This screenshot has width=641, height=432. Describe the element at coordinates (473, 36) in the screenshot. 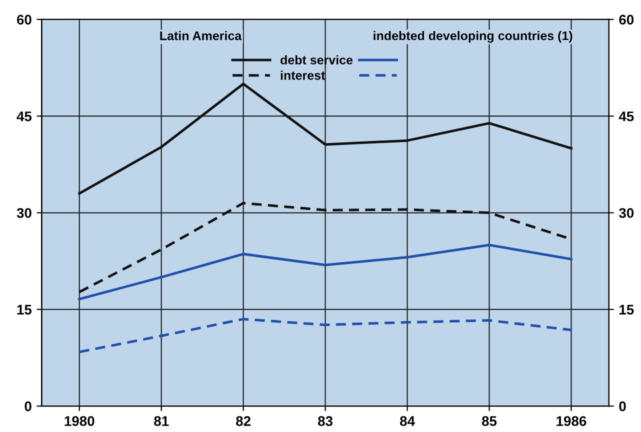

I see `annotation: indebted developing countries (1)` at that location.